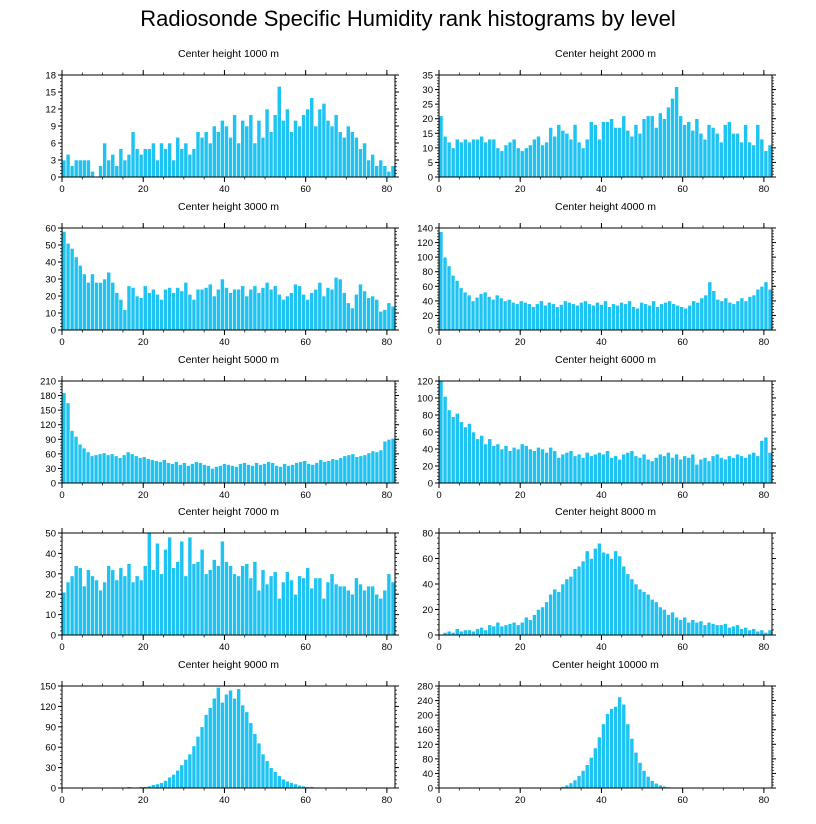 This screenshot has height=824, width=816. I want to click on y-tick-label: 150, so click(48, 411).